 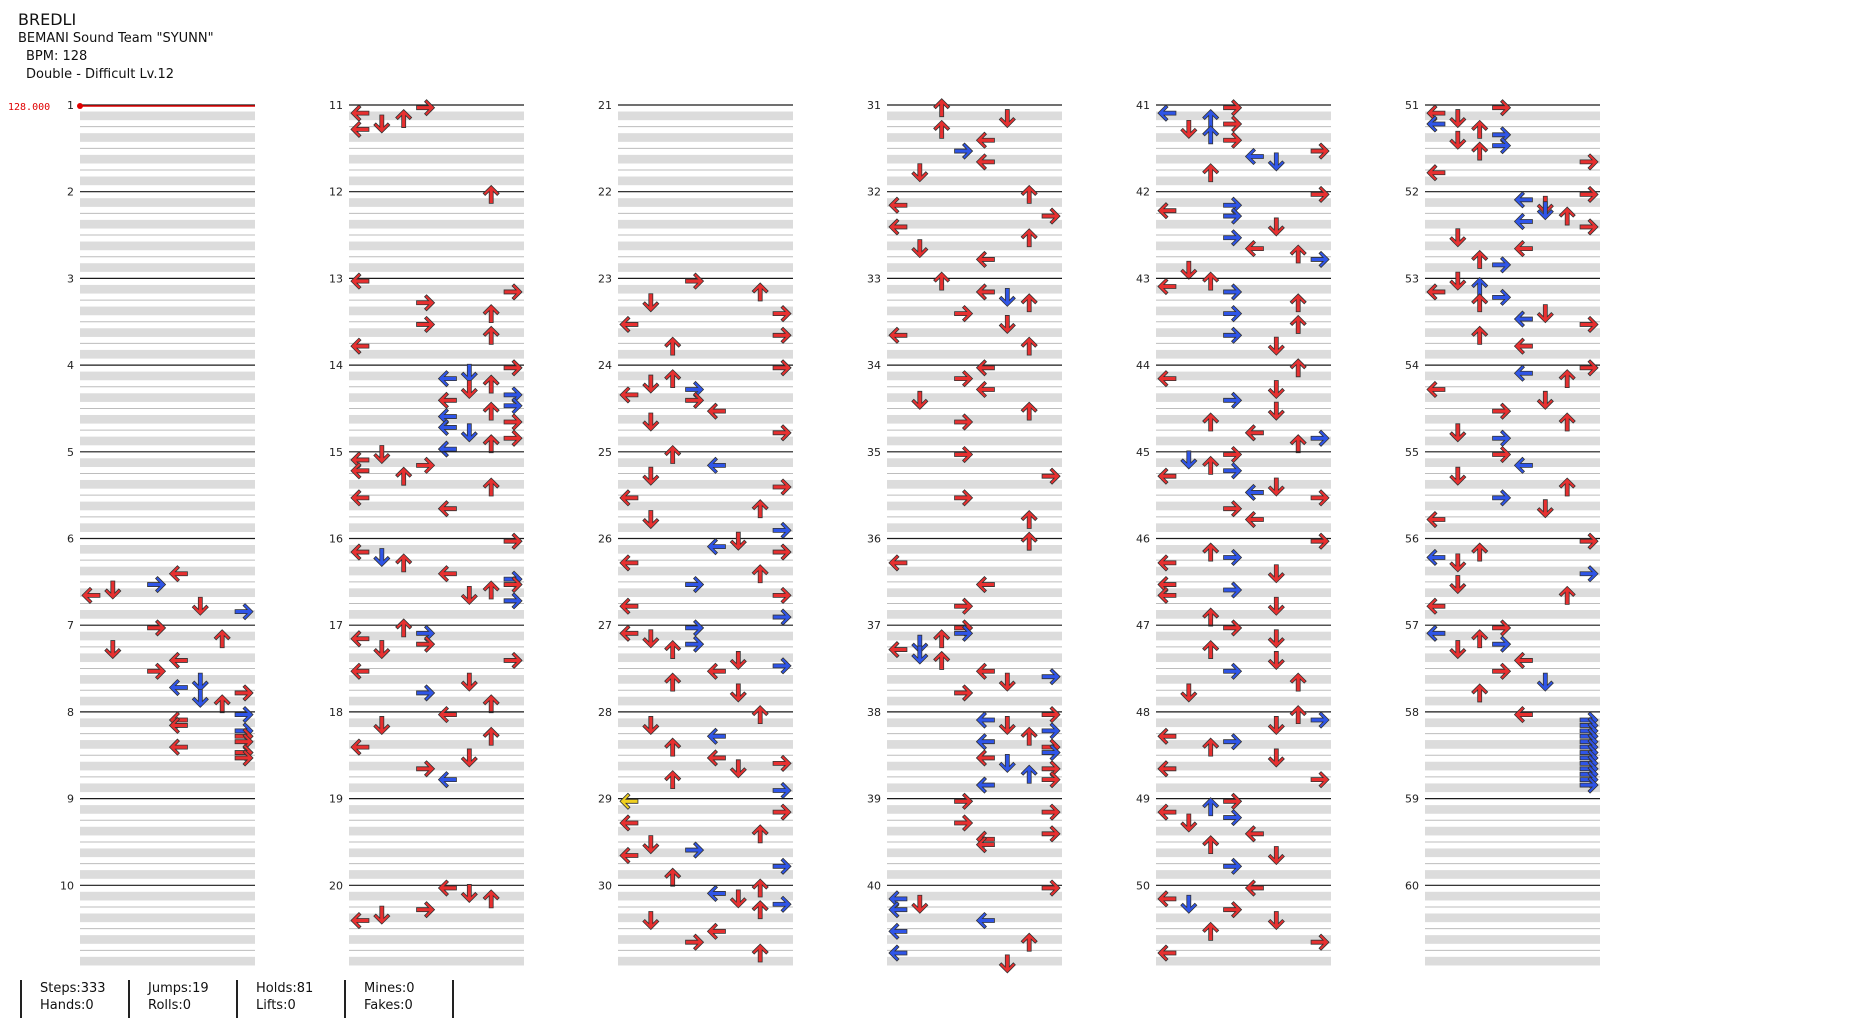 What do you see at coordinates (605, 105) in the screenshot?
I see `measure-number: 21` at bounding box center [605, 105].